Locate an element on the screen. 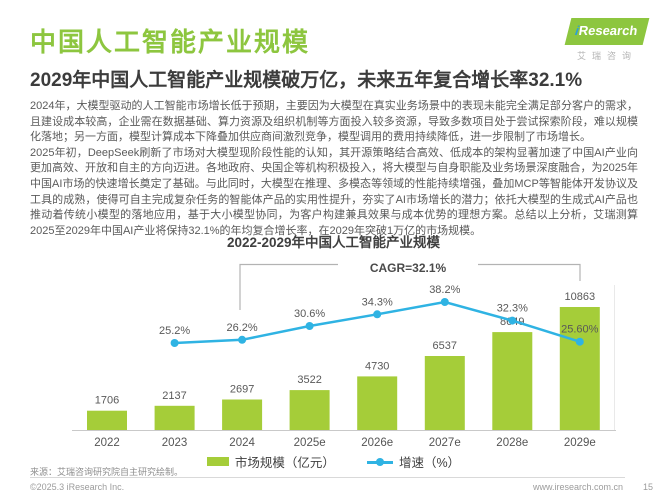 Image resolution: width=667 pixels, height=500 pixels. x-axis-labels: 2022 2023 2024 2025e 2026e 2027e 2028e 2029e is located at coordinates (345, 443).